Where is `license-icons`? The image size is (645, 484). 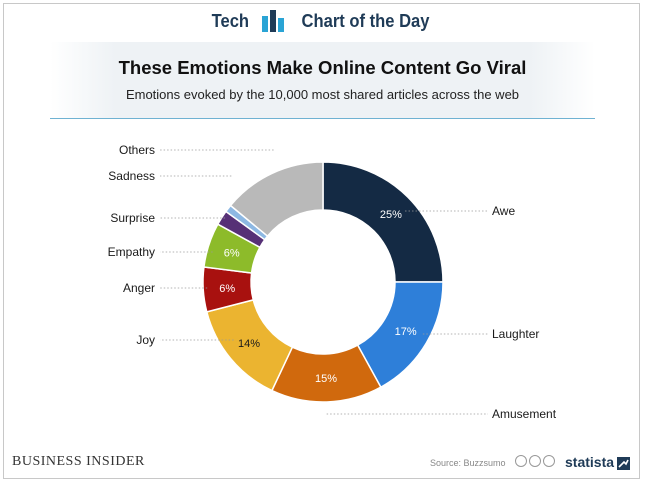
license-icons is located at coordinates (535, 461).